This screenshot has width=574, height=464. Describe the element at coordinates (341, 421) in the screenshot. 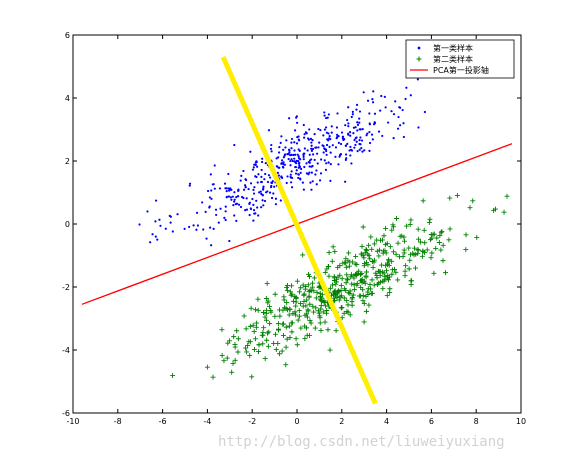

I see `x-tick-label: 2` at that location.